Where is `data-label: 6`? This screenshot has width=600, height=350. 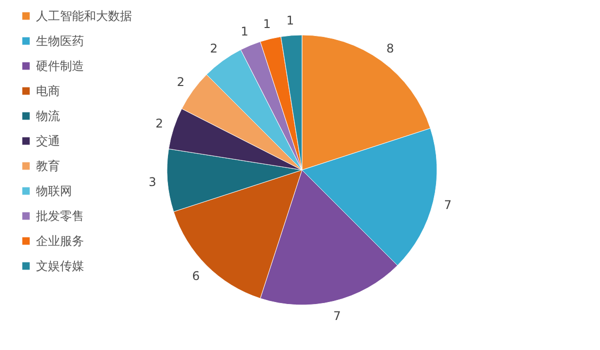 data-label: 6 is located at coordinates (196, 276).